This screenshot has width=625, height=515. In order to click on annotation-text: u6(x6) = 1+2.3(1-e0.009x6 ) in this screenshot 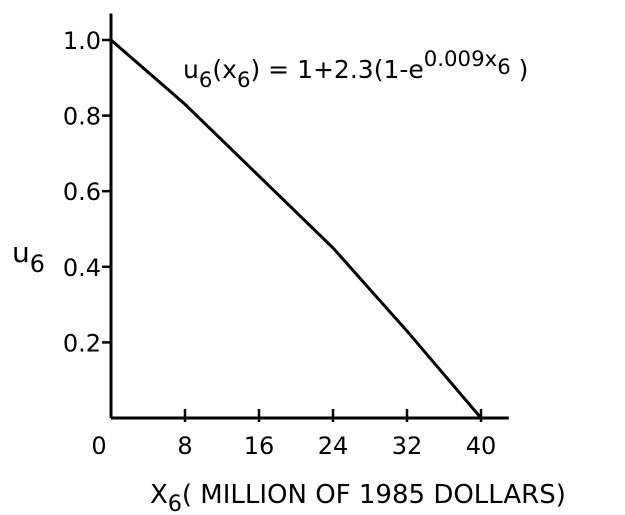, I will do `click(355, 70)`.